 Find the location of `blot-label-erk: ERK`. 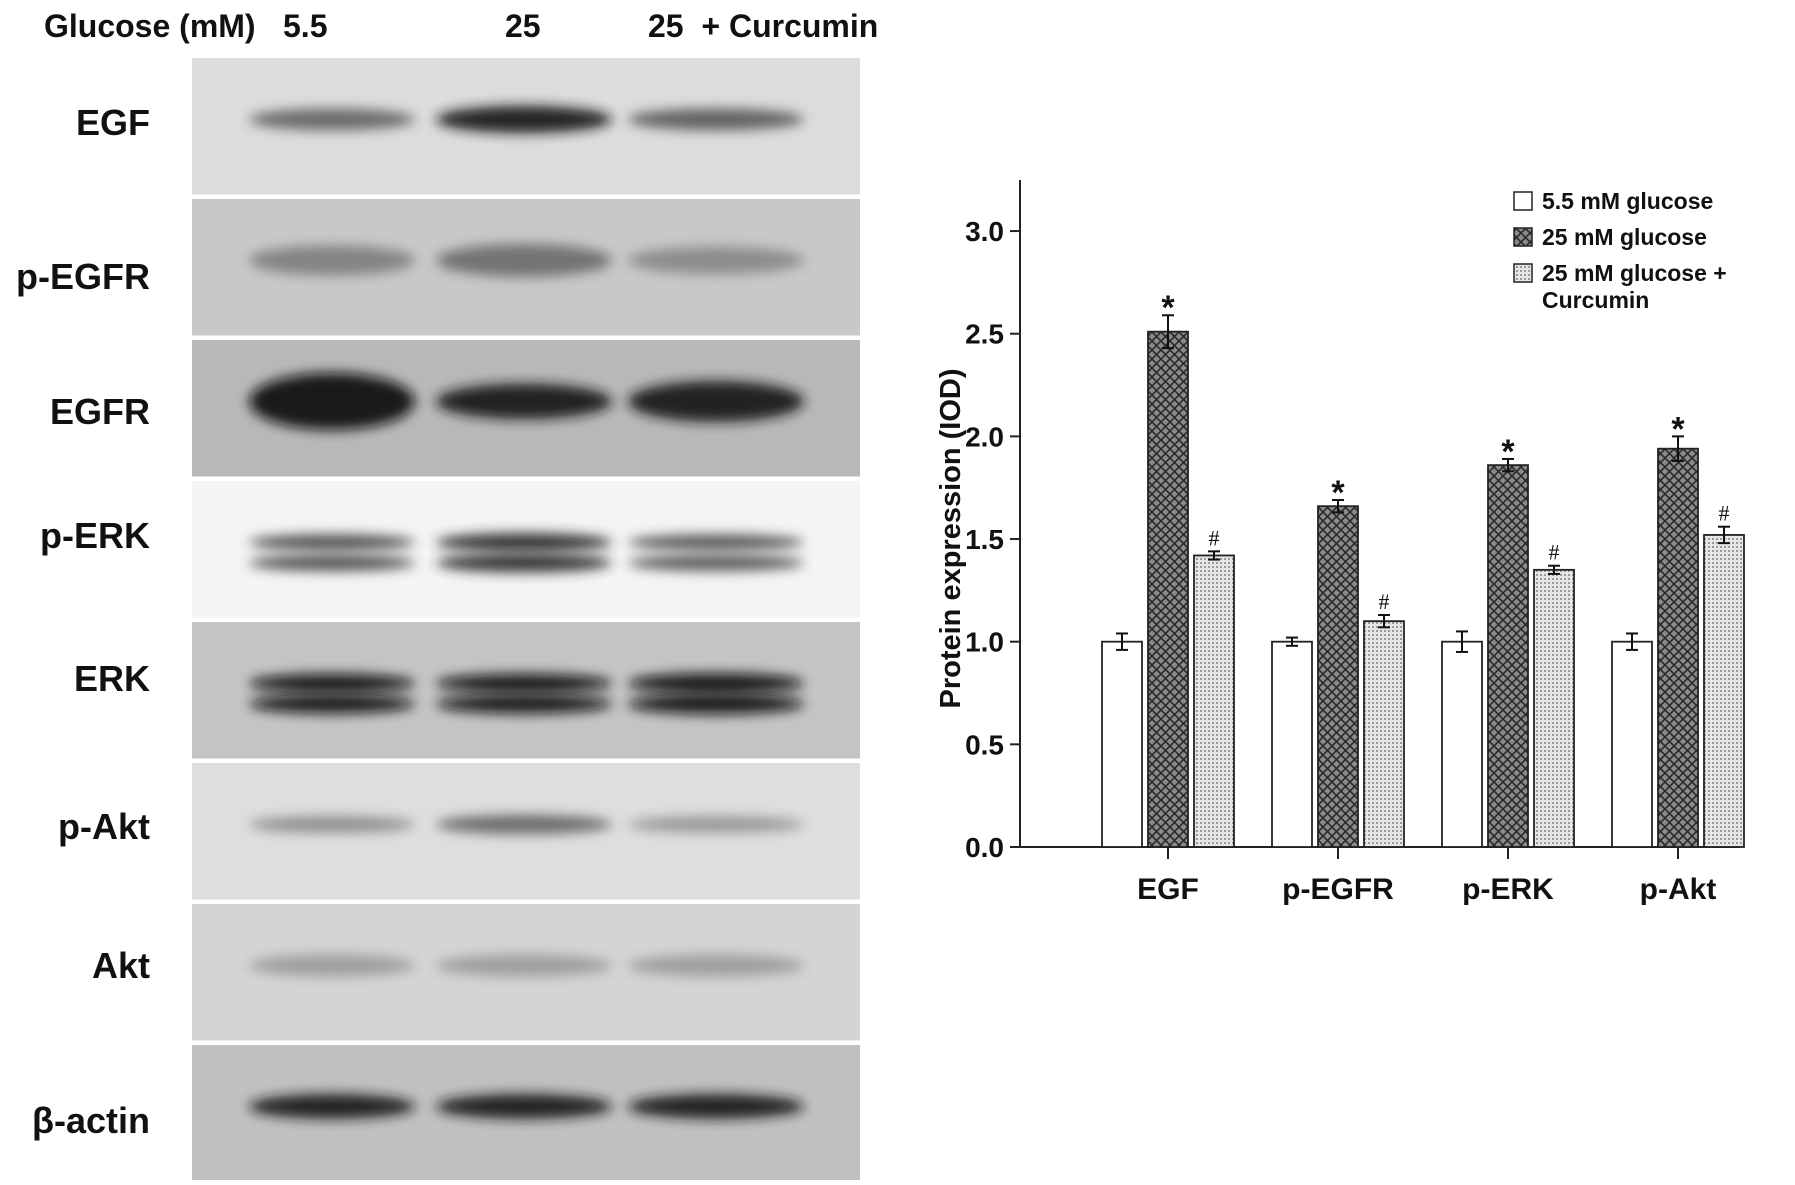

blot-label-erk: ERK is located at coordinates (111, 678).